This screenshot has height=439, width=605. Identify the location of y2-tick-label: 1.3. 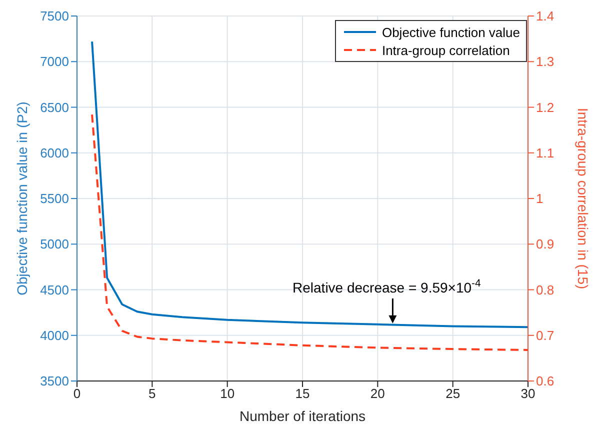
(545, 62).